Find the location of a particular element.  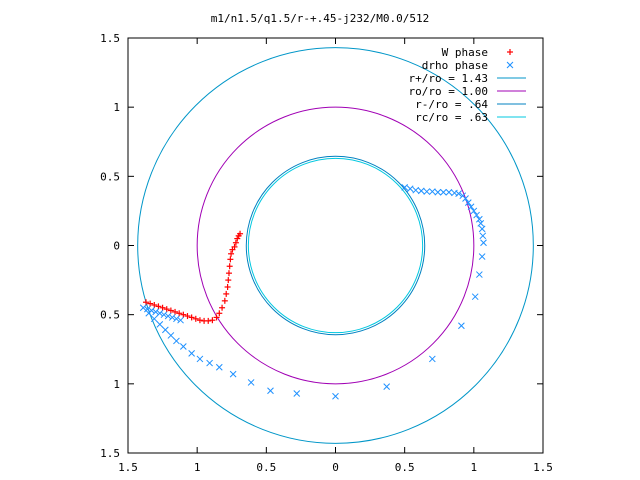

legend-label-1: drho phase is located at coordinates (455, 65).